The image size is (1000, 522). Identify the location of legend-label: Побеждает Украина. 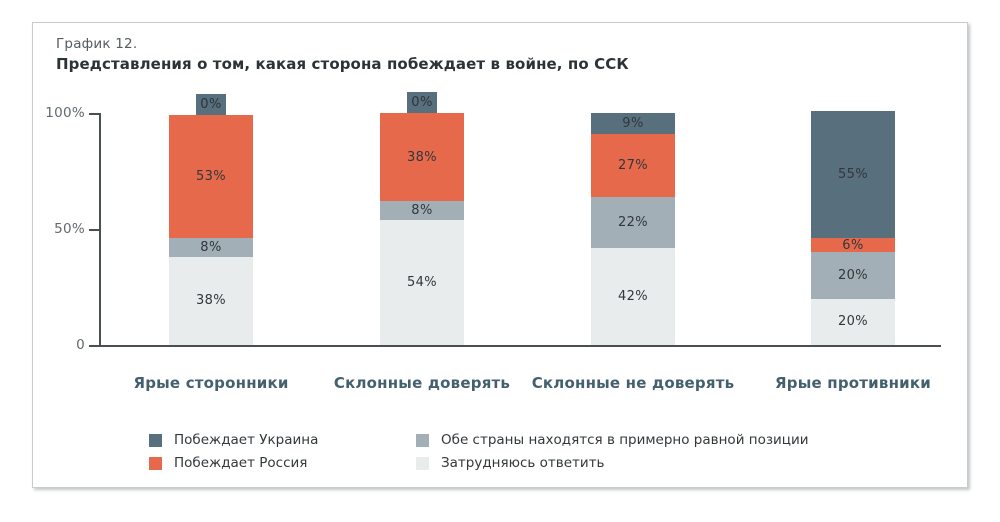
(246, 440).